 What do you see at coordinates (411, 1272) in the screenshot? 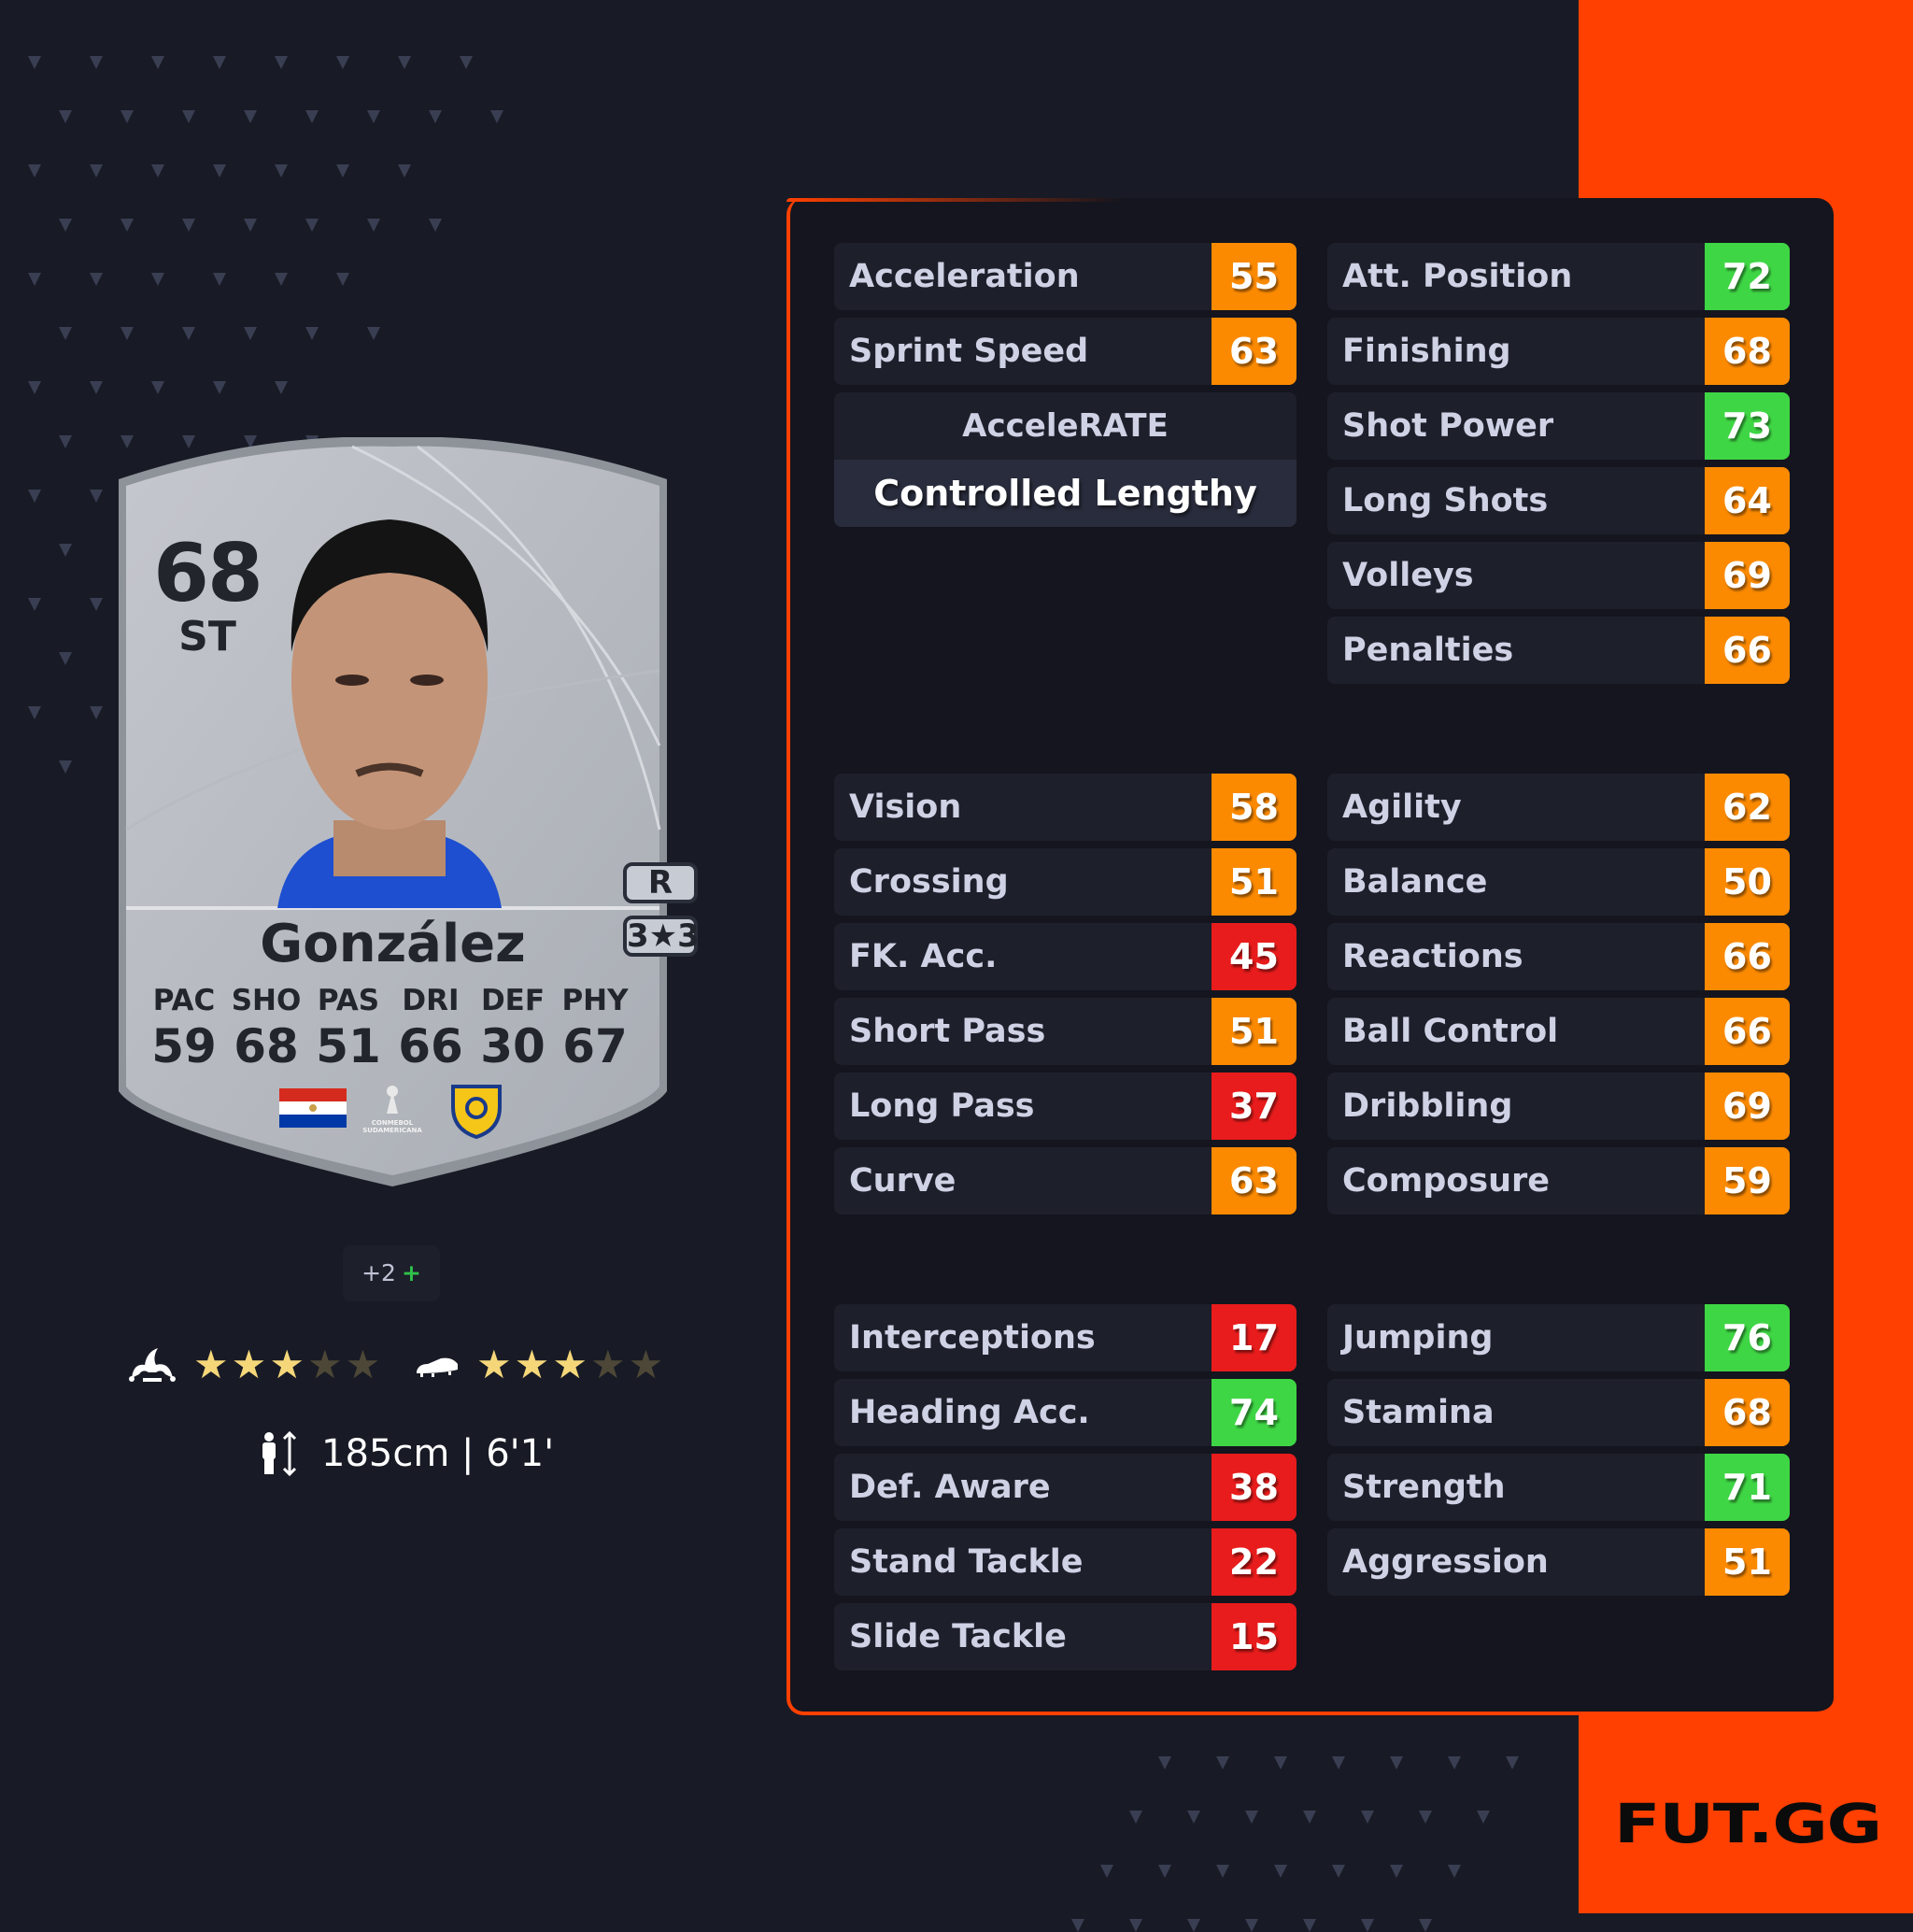
I see `plus-icon: +` at bounding box center [411, 1272].